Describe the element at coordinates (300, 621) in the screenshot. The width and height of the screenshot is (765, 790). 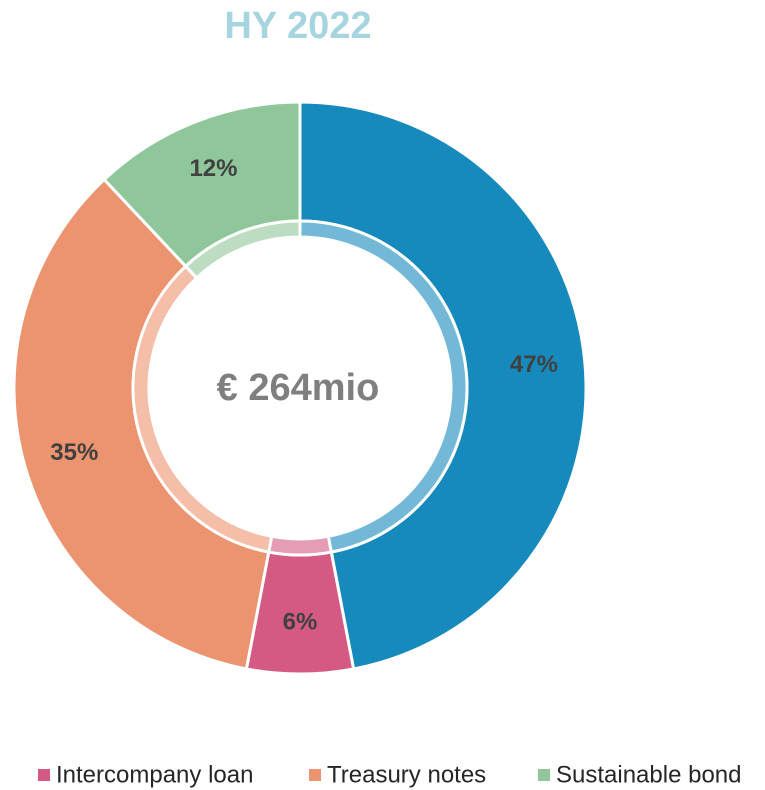
I see `data-label: 6%` at that location.